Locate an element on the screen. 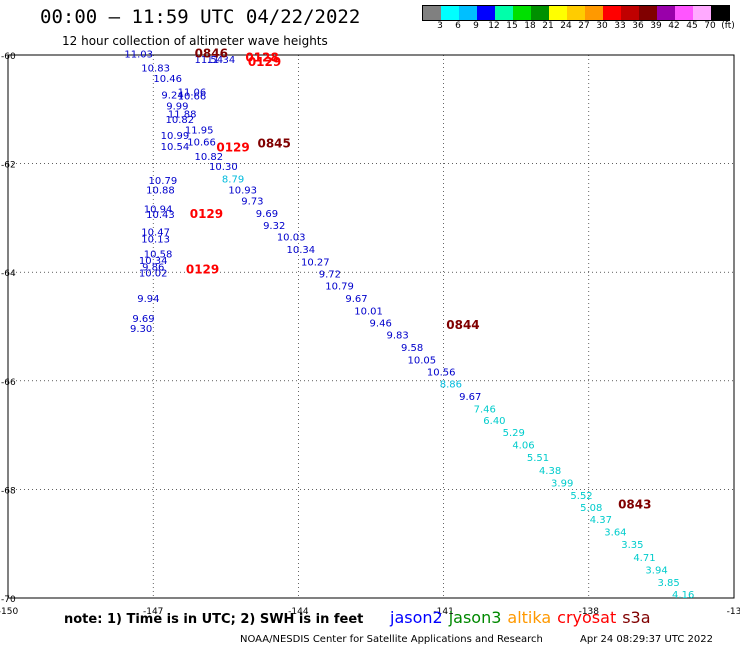 The width and height of the screenshot is (740, 650). satellite-altika-label: altika is located at coordinates (529, 617).